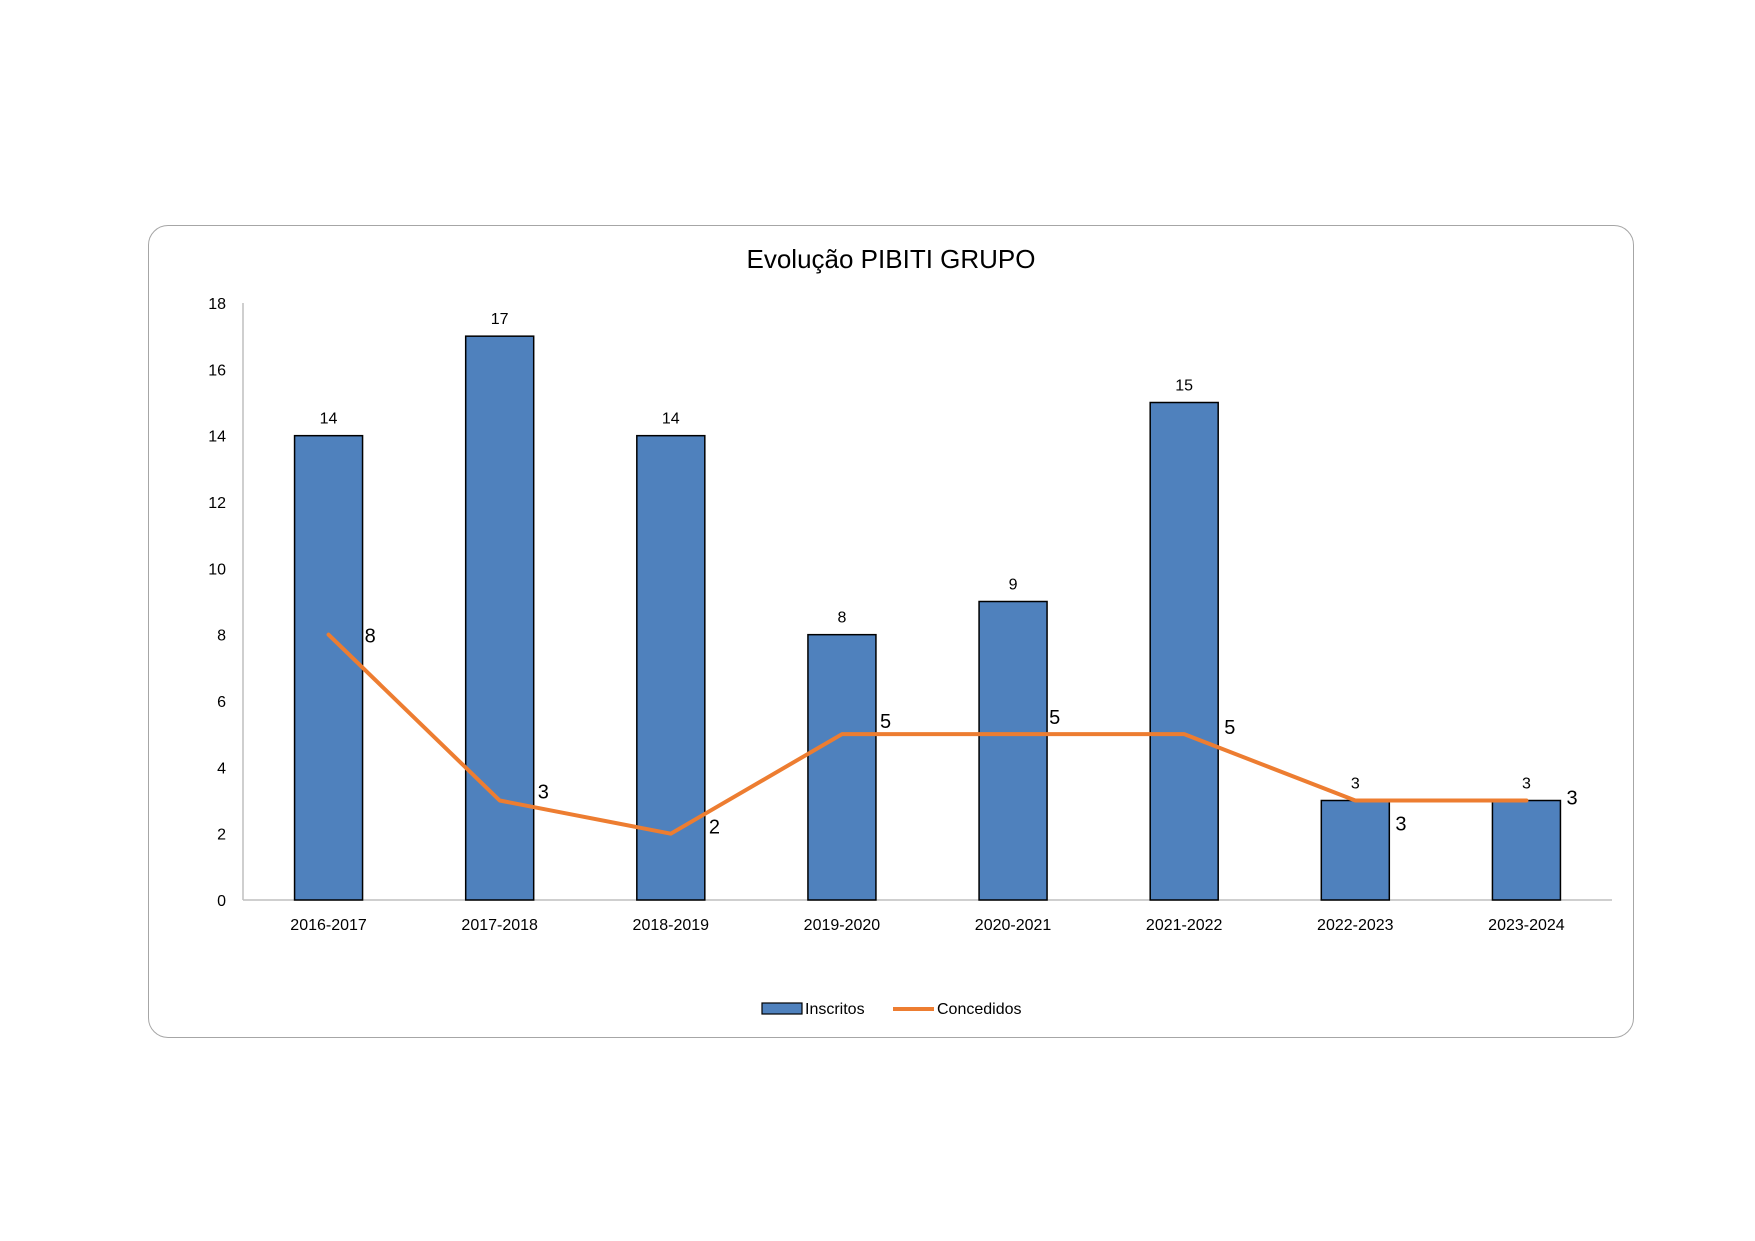 The width and height of the screenshot is (1755, 1241). I want to click on bar-value-label: 9, so click(1013, 585).